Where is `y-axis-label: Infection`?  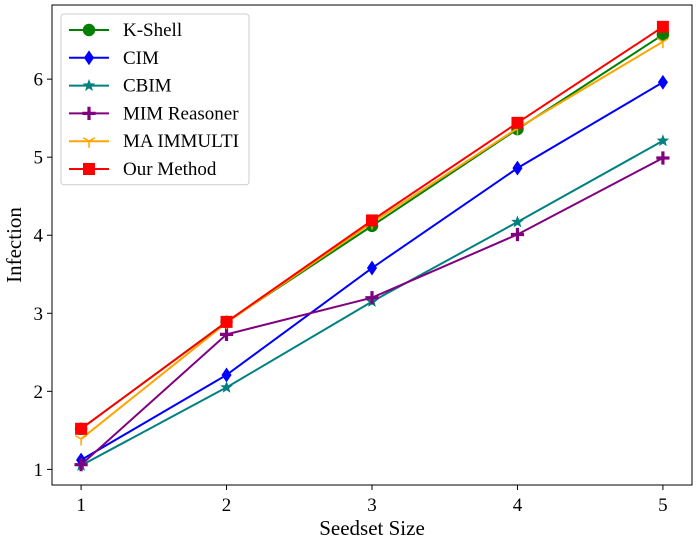 y-axis-label: Infection is located at coordinates (14, 245).